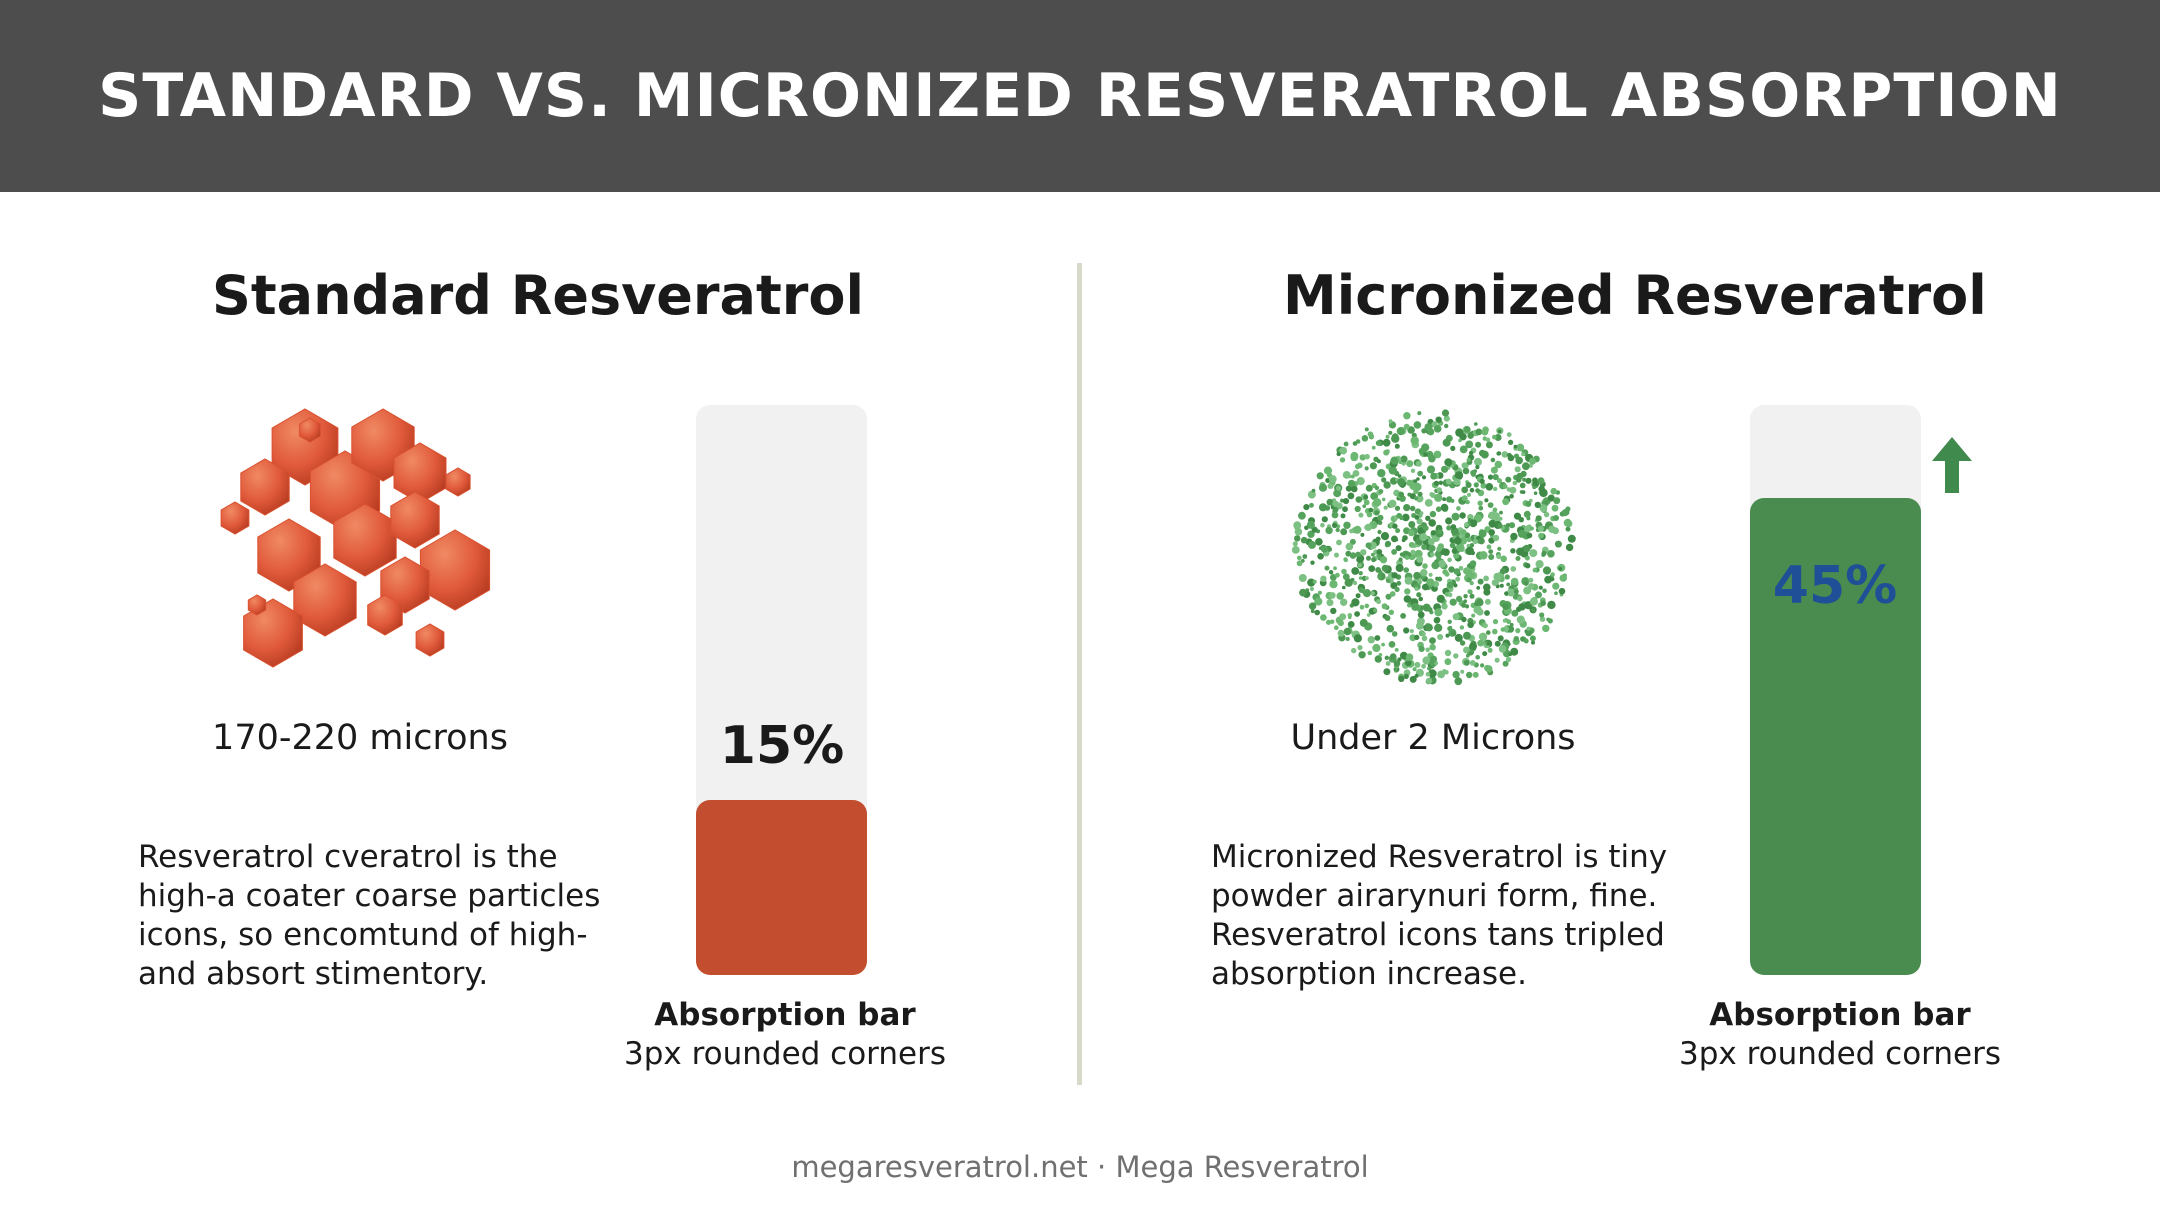 The image size is (2160, 1206). I want to click on micronized-description-line: Resveratrol icons tans tripled, so click(1438, 935).